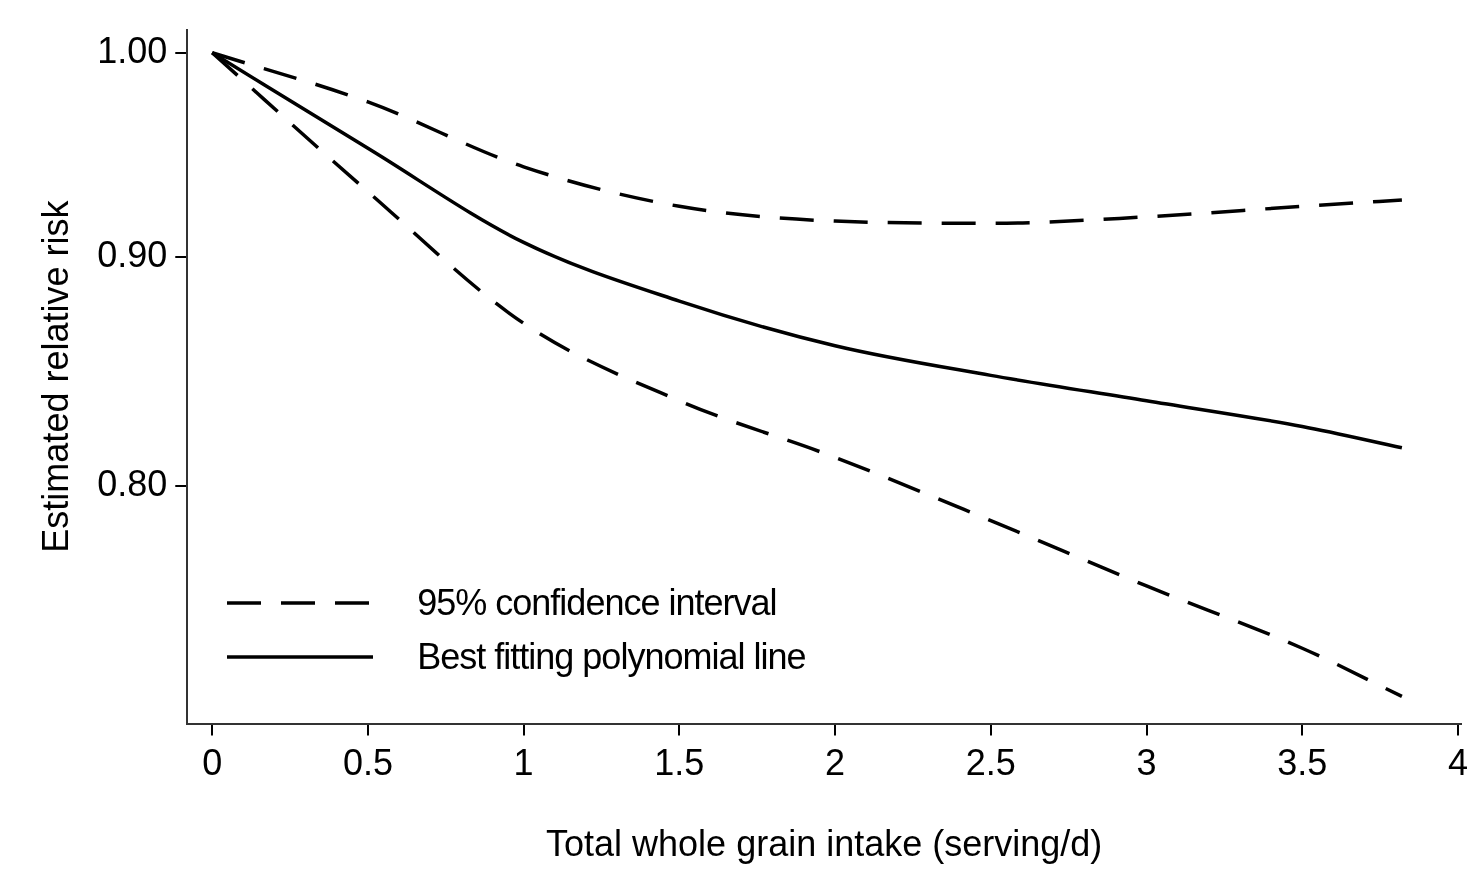  I want to click on x-tick-label: 2, so click(835, 763).